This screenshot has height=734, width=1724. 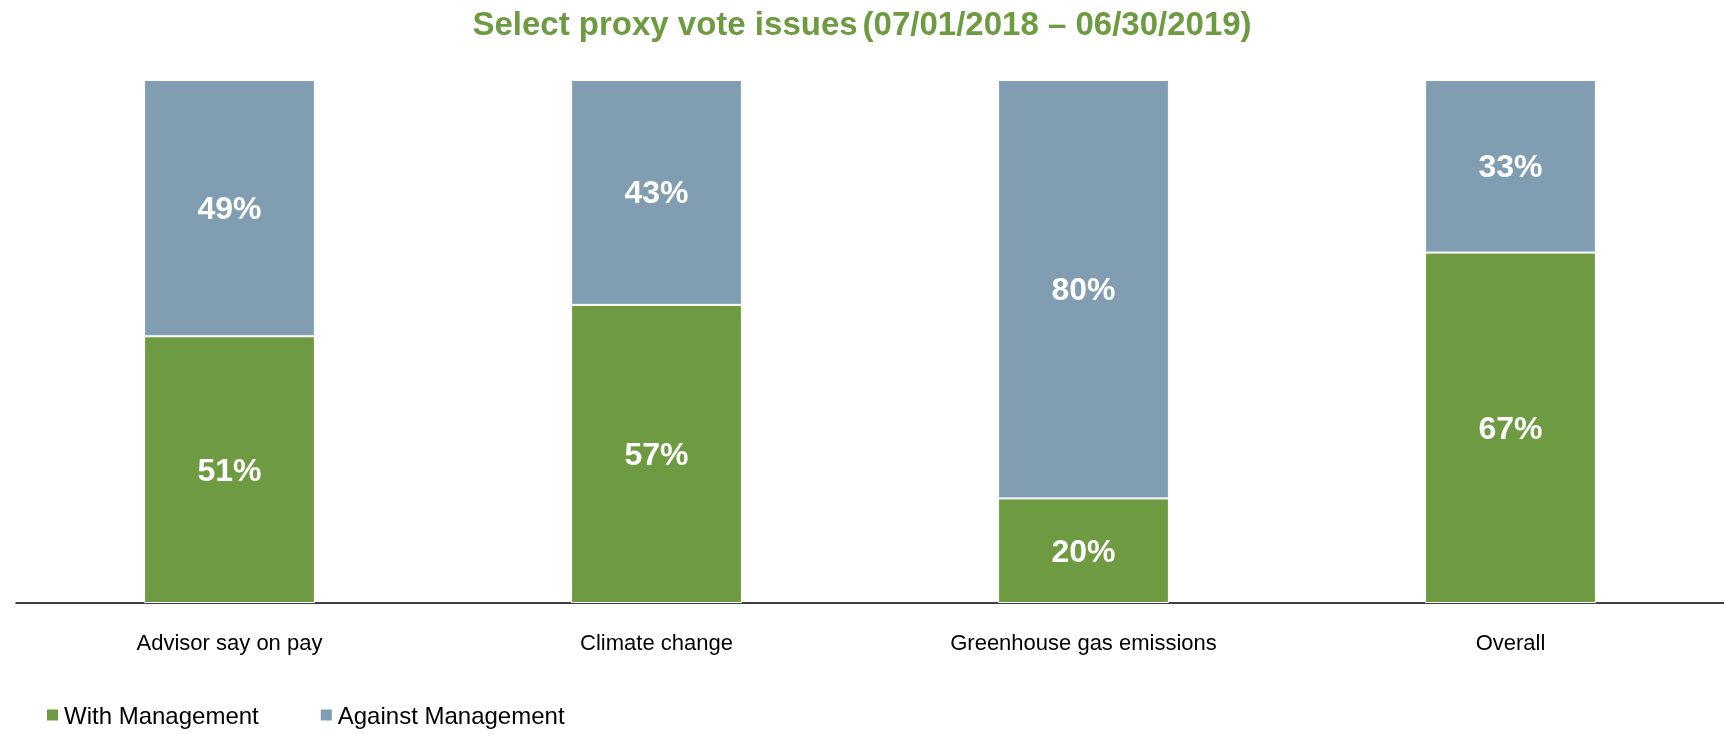 I want to click on data-label: 20%, so click(x=1083, y=550).